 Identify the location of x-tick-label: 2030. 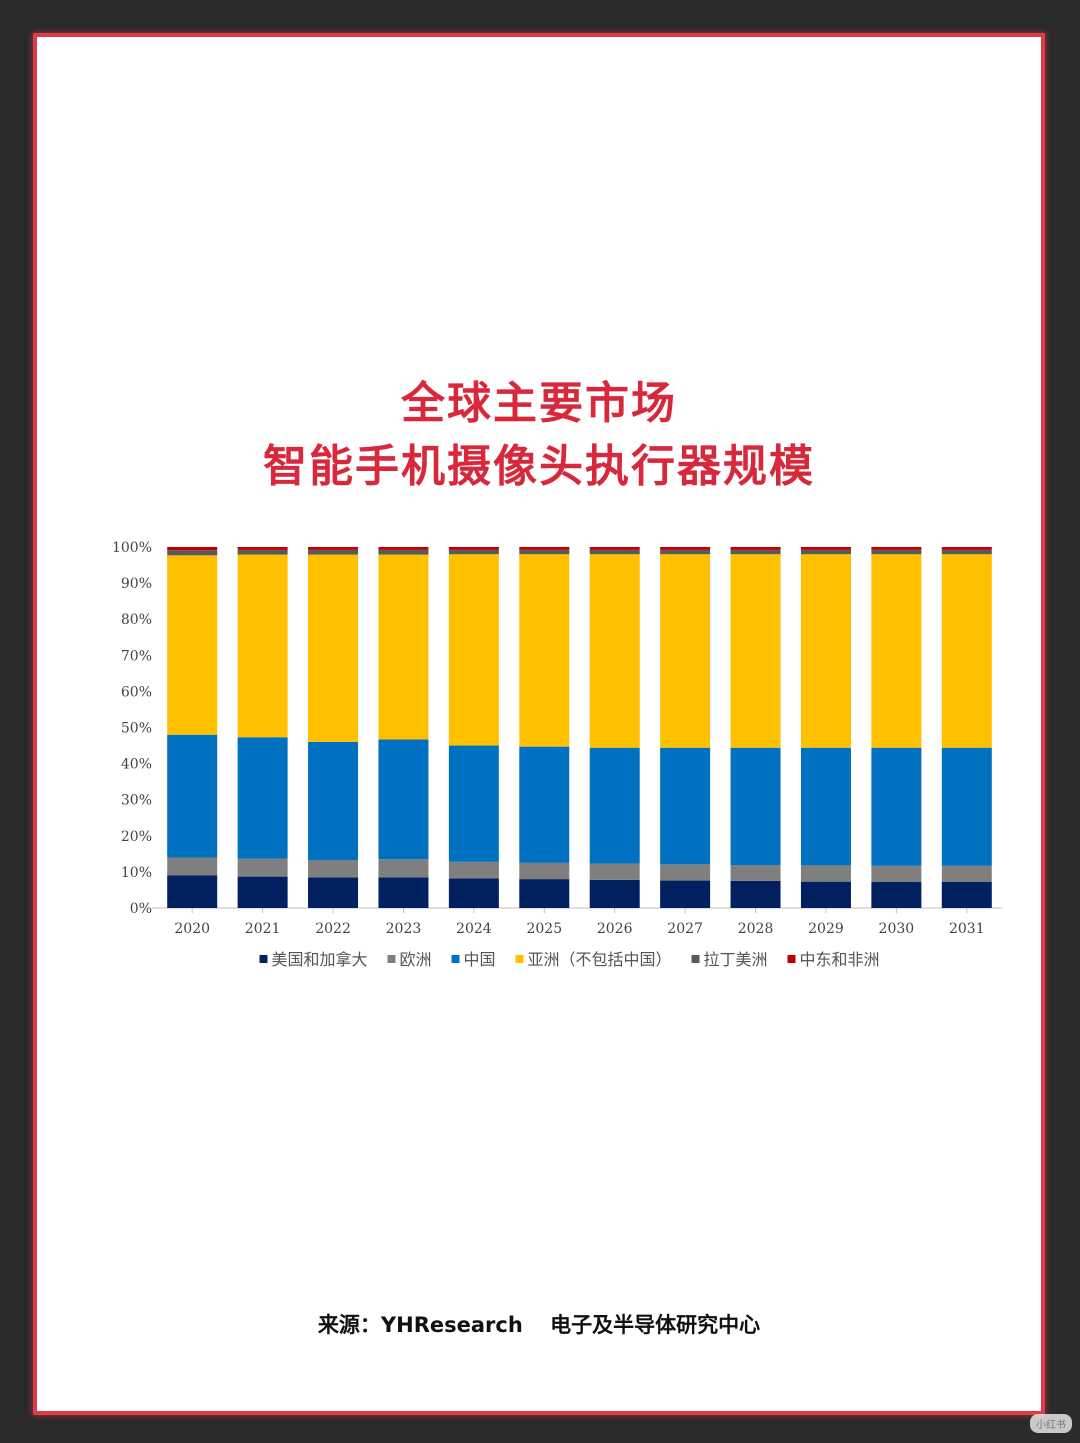
(897, 929).